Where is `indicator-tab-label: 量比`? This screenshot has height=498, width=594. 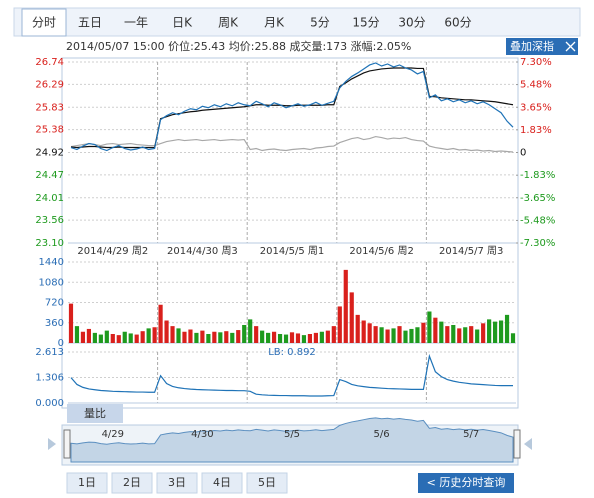 indicator-tab-label: 量比 is located at coordinates (95, 413).